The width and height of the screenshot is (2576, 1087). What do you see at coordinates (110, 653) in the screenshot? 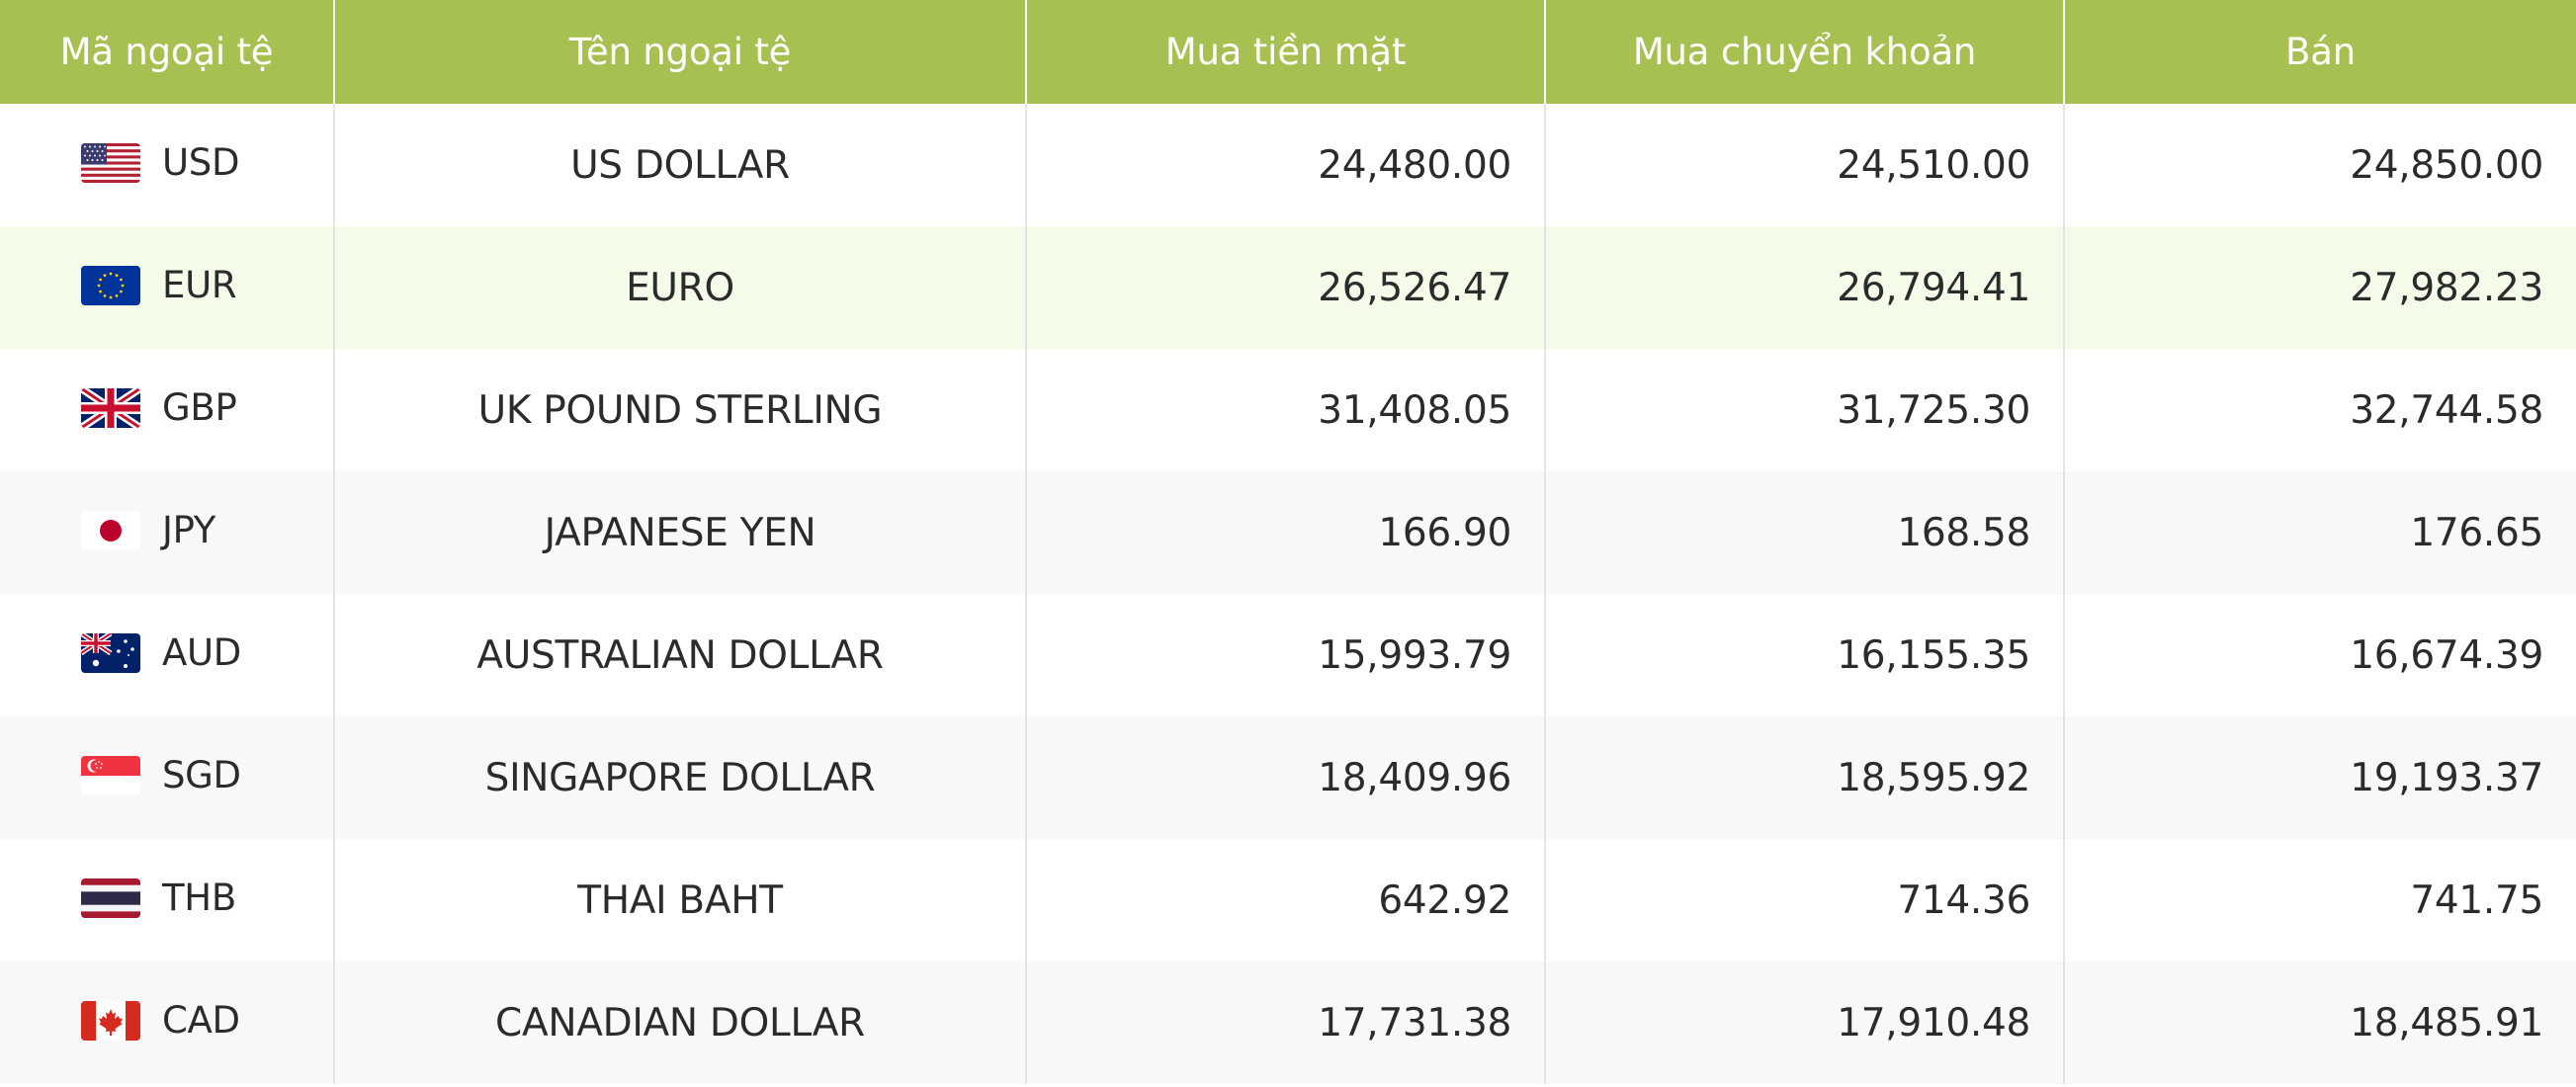
I see `australia-flag-icon` at bounding box center [110, 653].